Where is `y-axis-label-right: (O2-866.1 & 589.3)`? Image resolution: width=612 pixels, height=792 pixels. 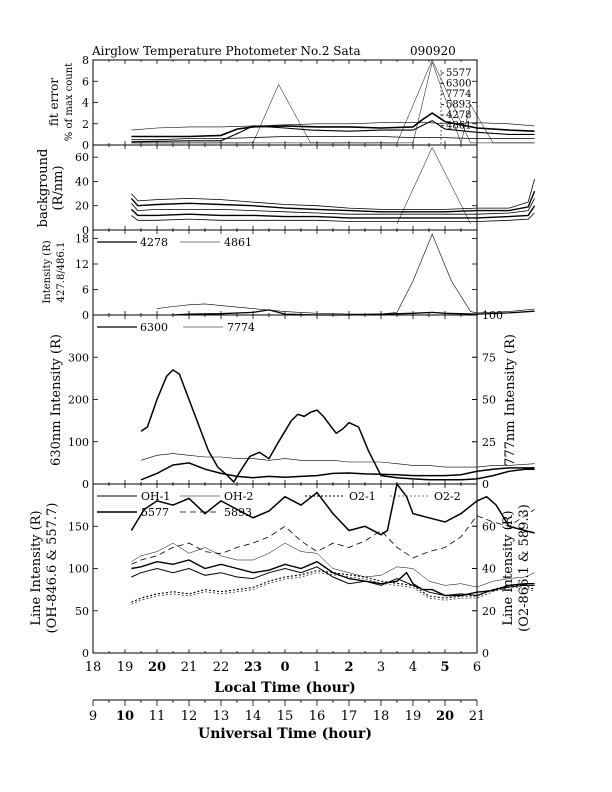 y-axis-label-right: (O2-866.1 & 589.3) is located at coordinates (524, 568).